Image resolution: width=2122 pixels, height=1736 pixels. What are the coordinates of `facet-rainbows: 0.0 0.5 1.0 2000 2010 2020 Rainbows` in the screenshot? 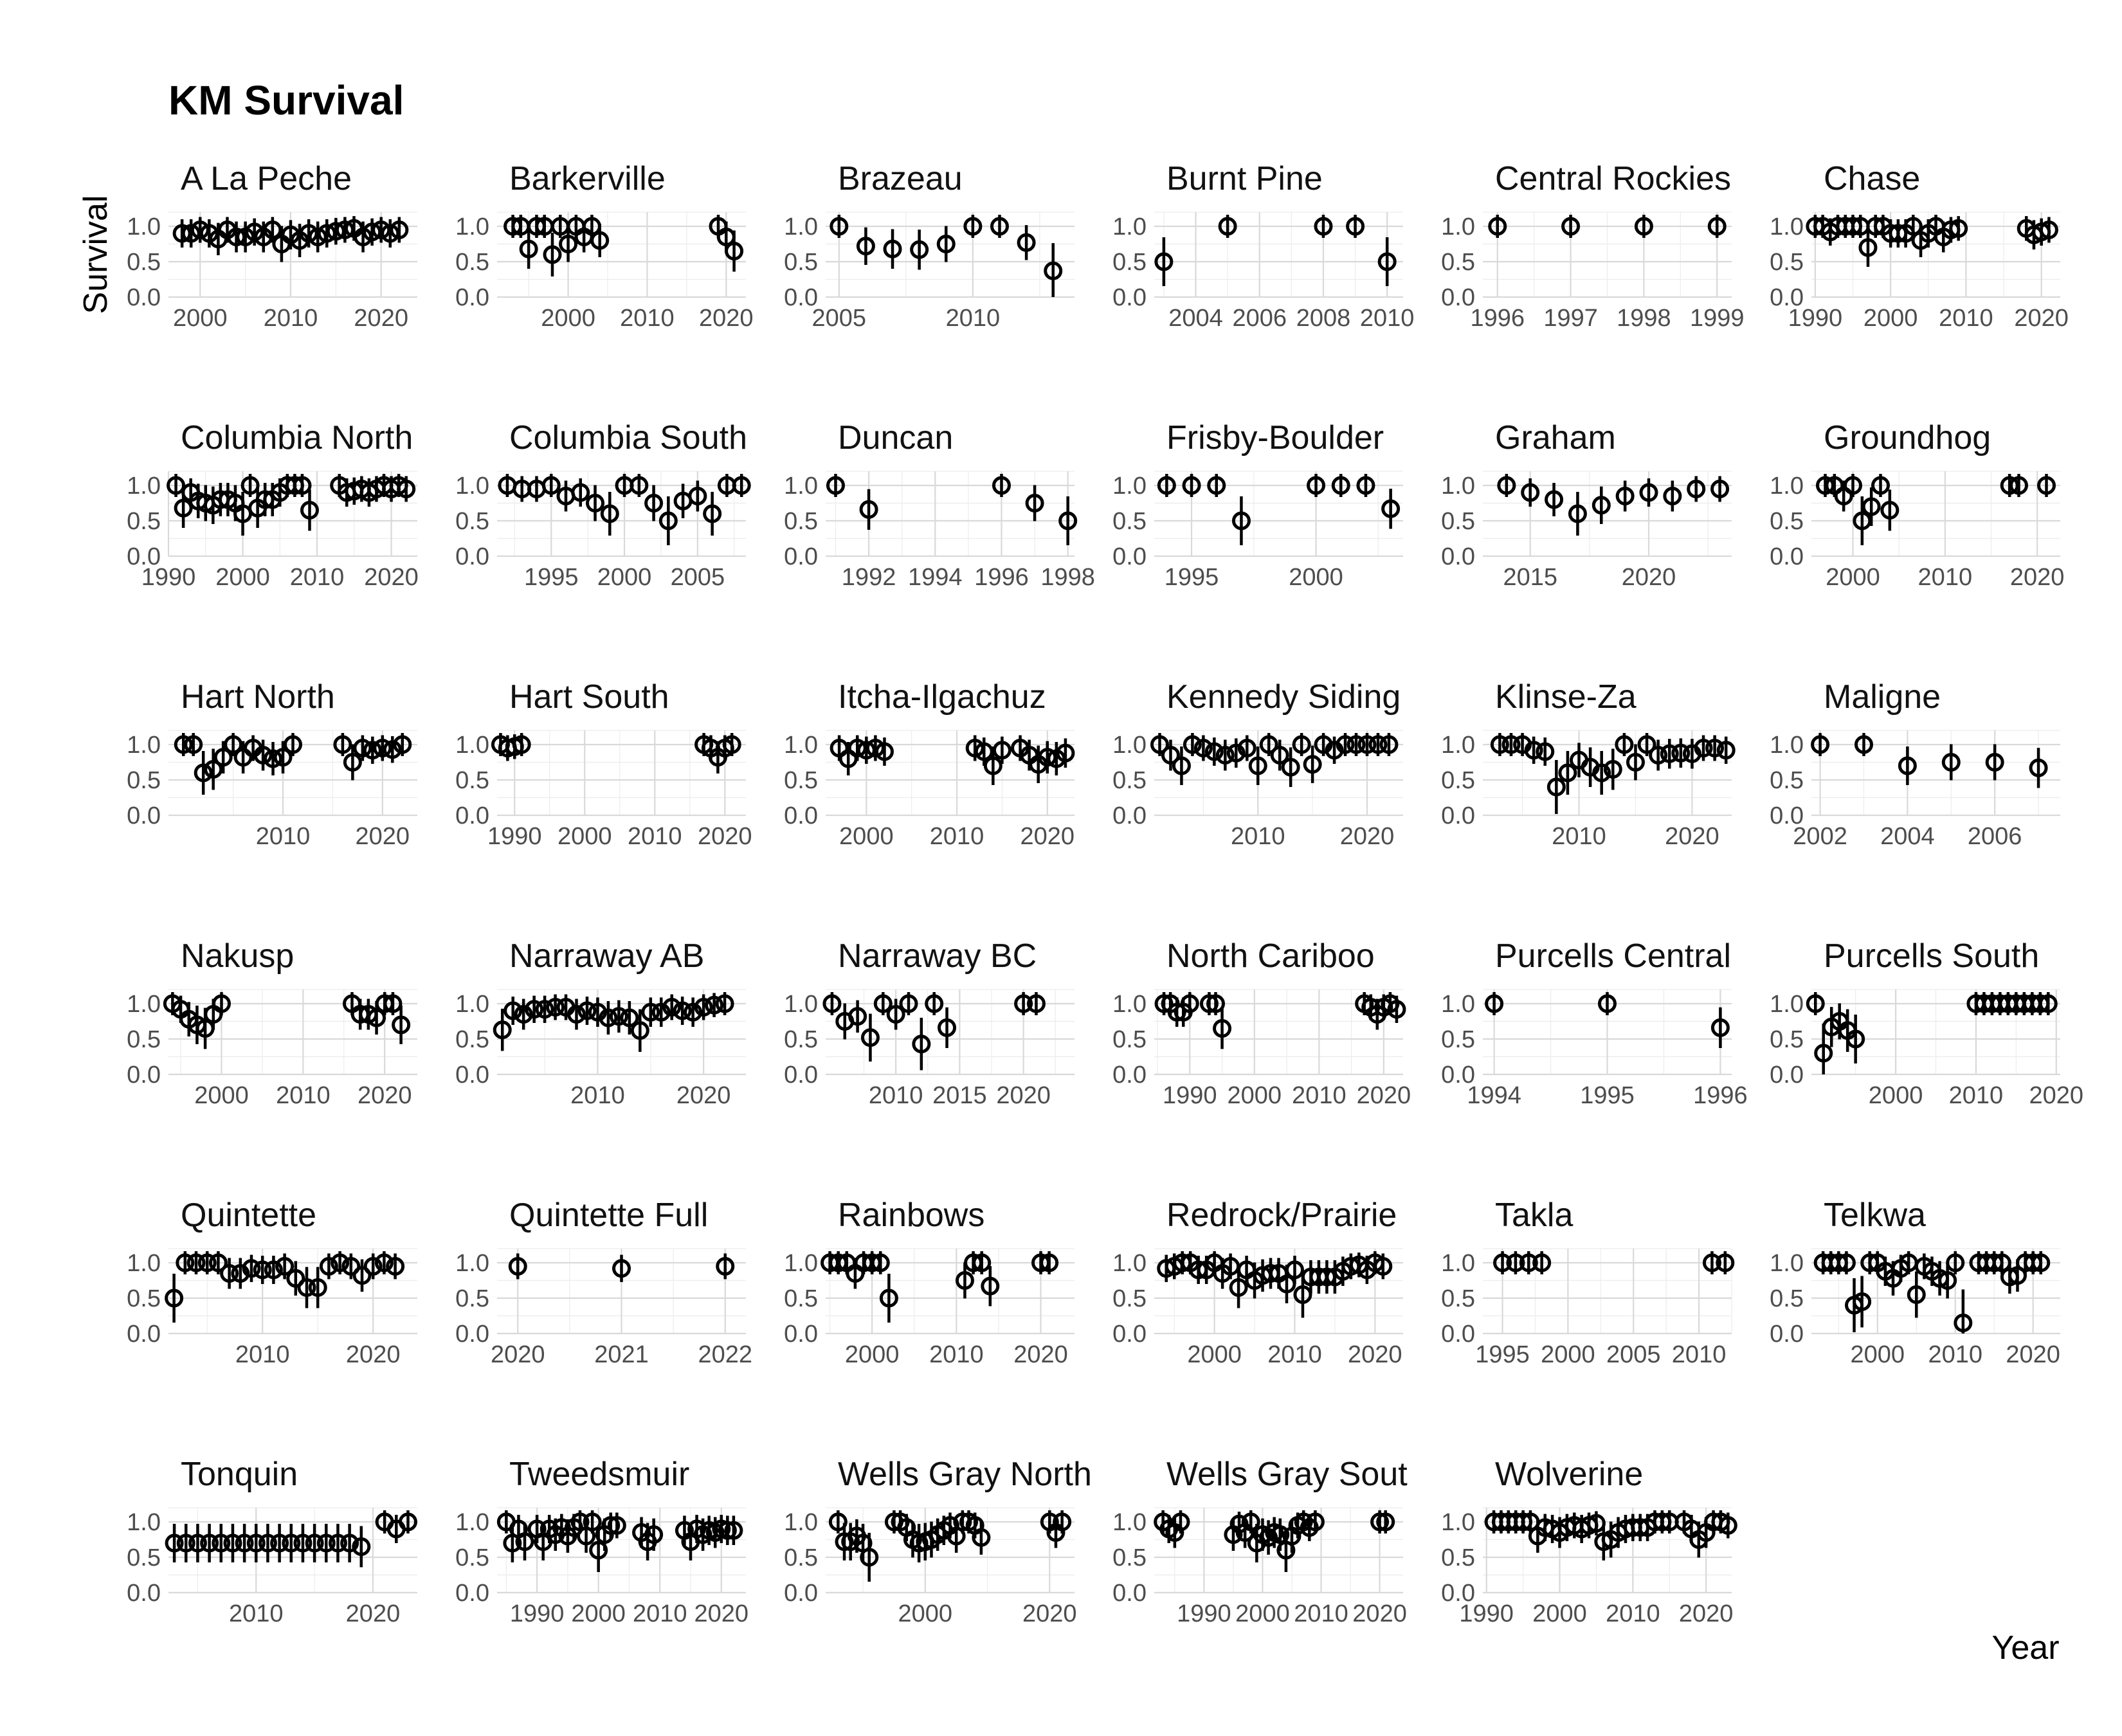 It's located at (929, 1282).